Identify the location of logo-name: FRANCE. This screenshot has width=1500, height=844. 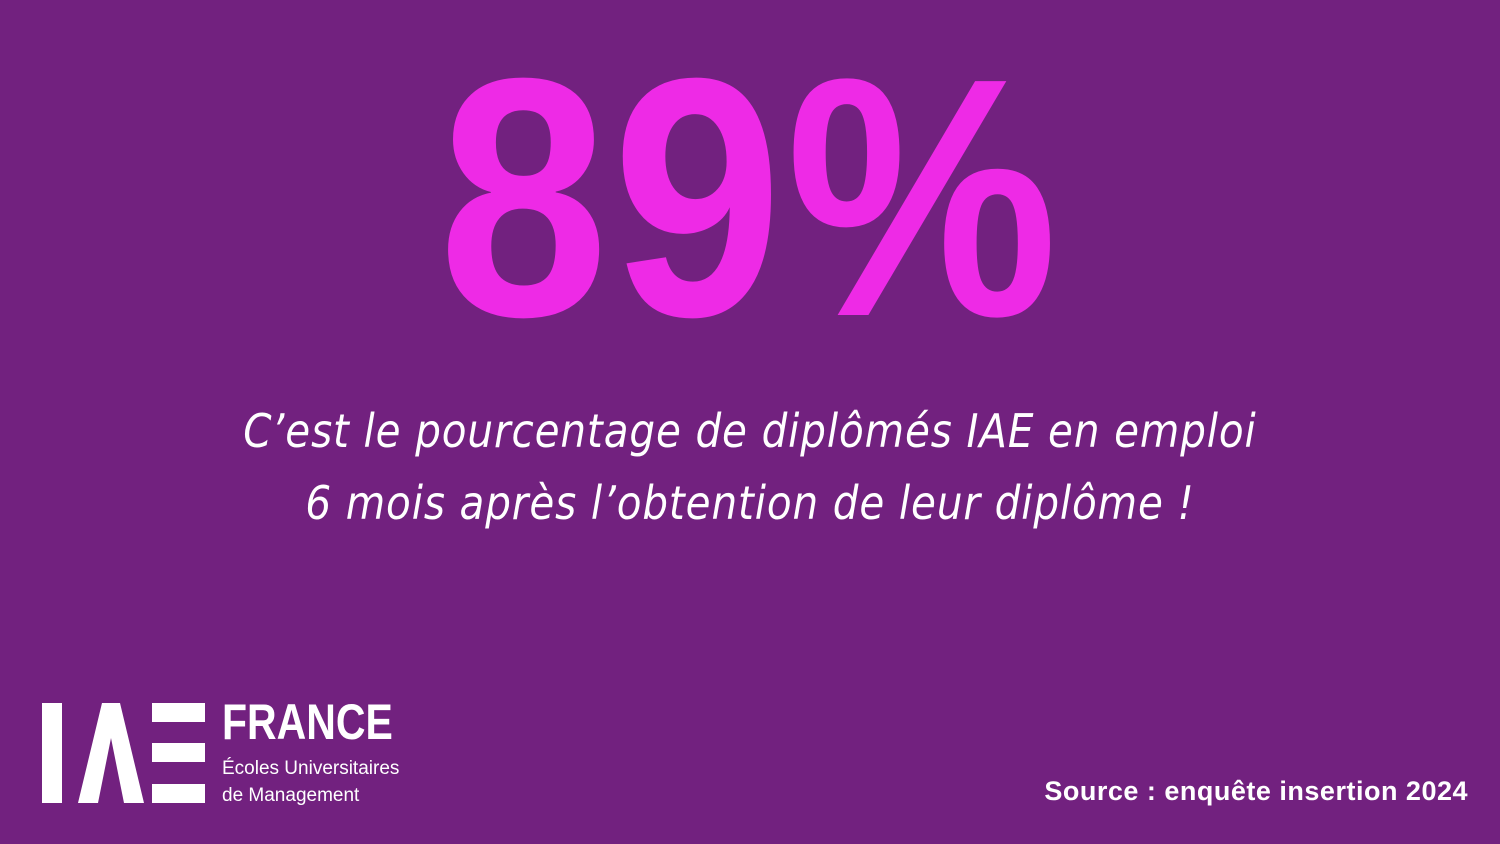
(307, 722).